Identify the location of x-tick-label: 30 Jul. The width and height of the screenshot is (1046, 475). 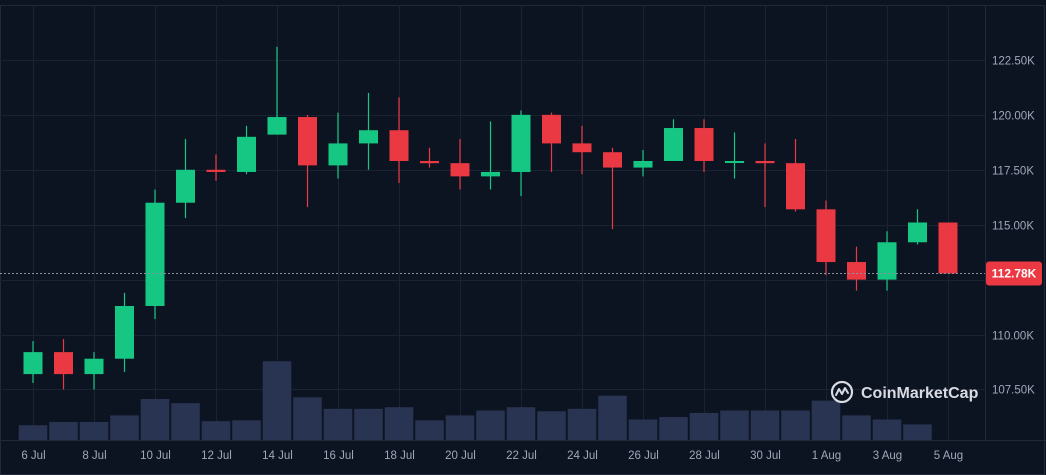
(765, 456).